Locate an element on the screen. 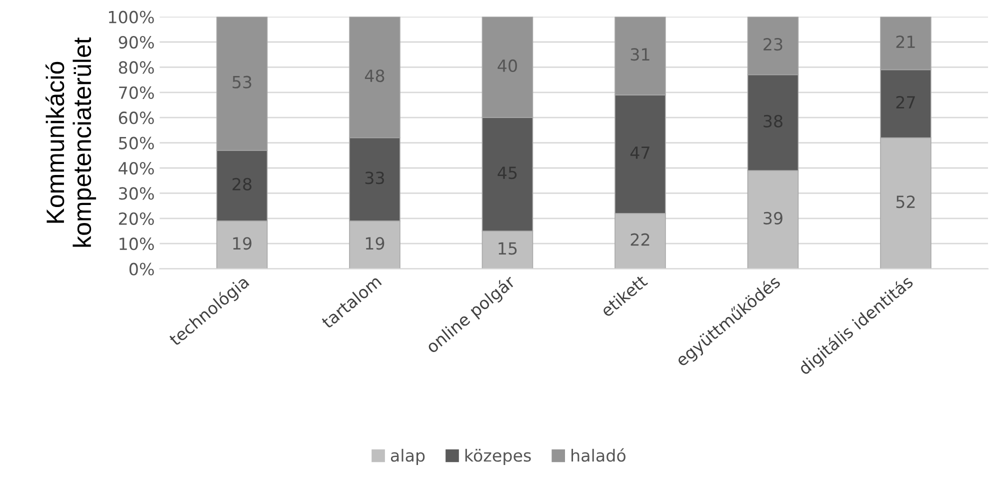 This screenshot has width=998, height=480. data-label: 21 is located at coordinates (905, 41).